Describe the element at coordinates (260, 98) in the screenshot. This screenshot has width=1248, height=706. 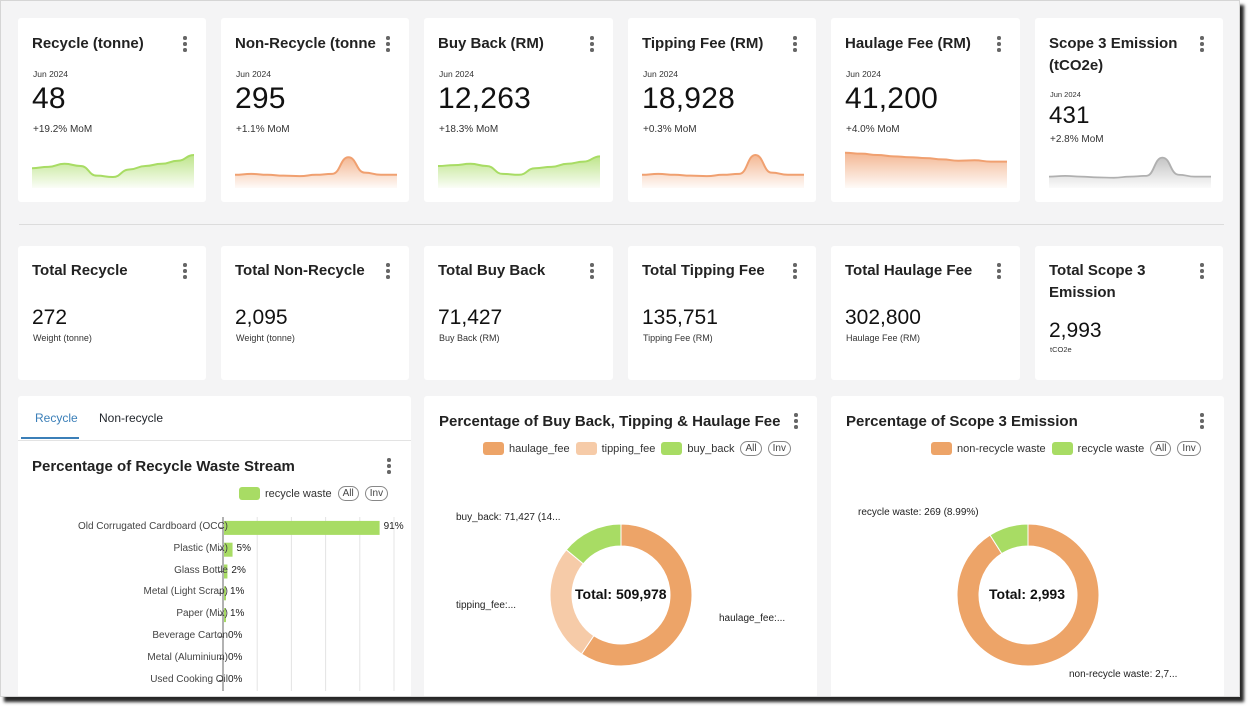
I see `kpi-value: 295` at that location.